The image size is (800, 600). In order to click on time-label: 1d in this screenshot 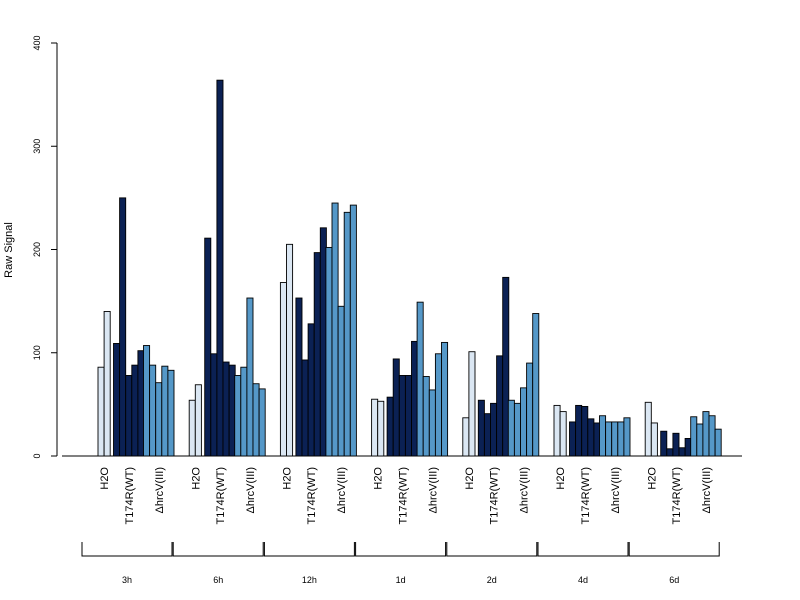, I will do `click(401, 580)`.